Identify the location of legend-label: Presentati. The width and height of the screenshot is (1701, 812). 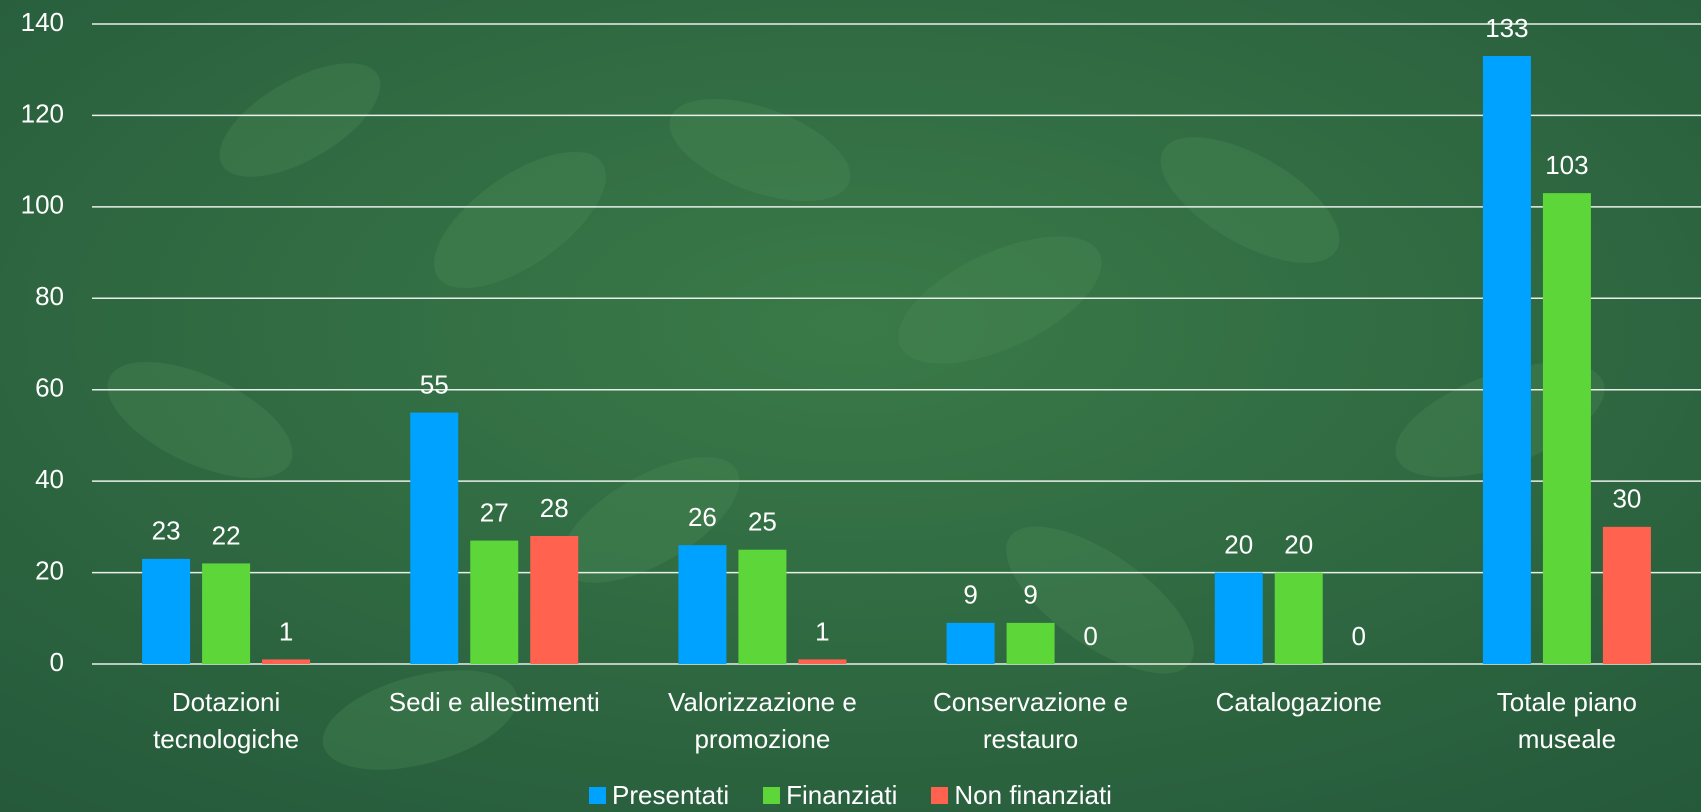
(671, 795).